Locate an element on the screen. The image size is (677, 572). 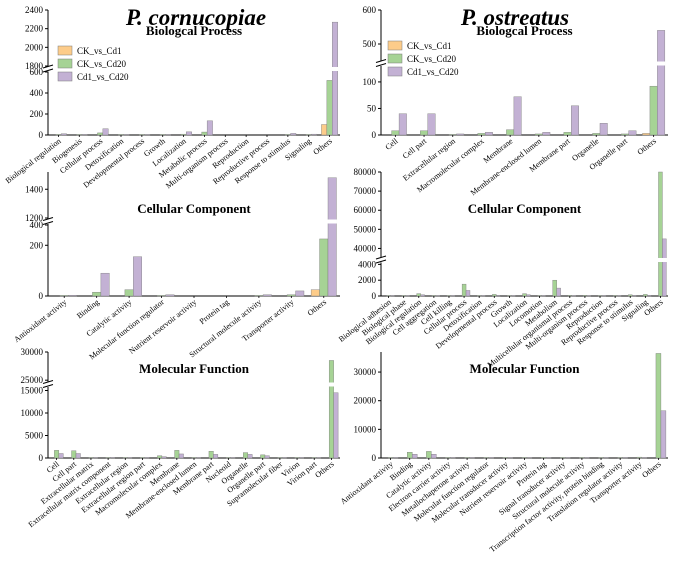
y-tick-label: 1800 is located at coordinates (34, 66).